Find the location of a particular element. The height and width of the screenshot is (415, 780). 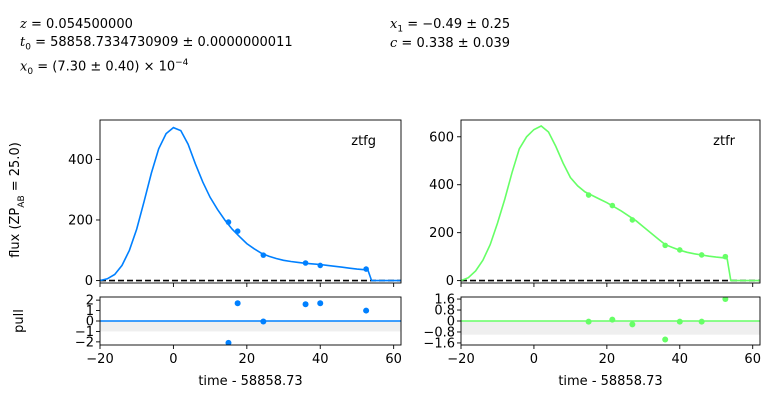

param-z: z = 0.054500000 is located at coordinates (76, 24).